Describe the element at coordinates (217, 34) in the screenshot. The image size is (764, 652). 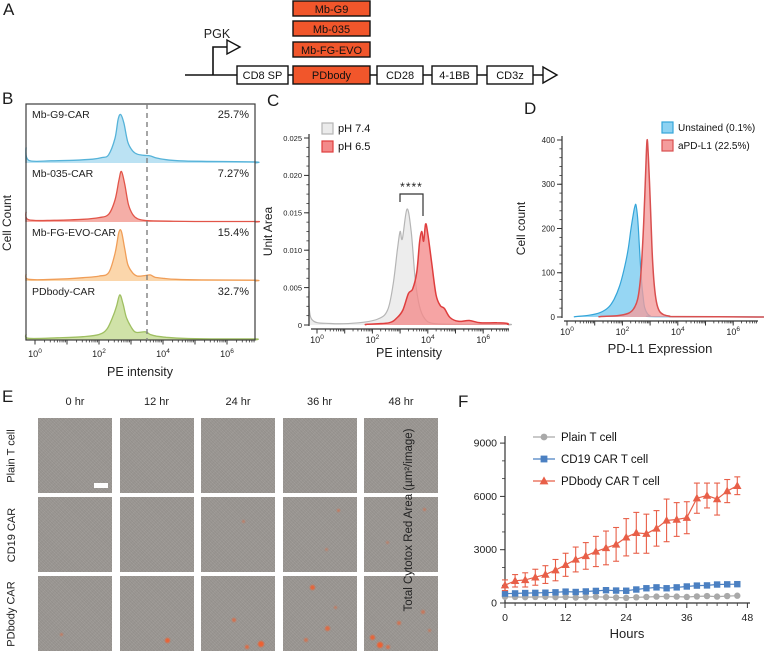
I see `promoter-label: PGK` at that location.